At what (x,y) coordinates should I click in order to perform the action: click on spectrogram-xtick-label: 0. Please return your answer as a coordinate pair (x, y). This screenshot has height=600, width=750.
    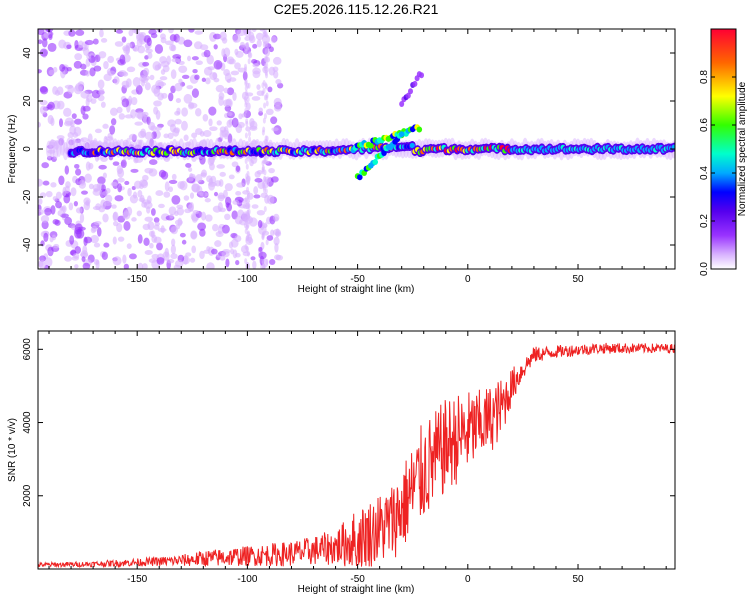
    Looking at the image, I should click on (468, 279).